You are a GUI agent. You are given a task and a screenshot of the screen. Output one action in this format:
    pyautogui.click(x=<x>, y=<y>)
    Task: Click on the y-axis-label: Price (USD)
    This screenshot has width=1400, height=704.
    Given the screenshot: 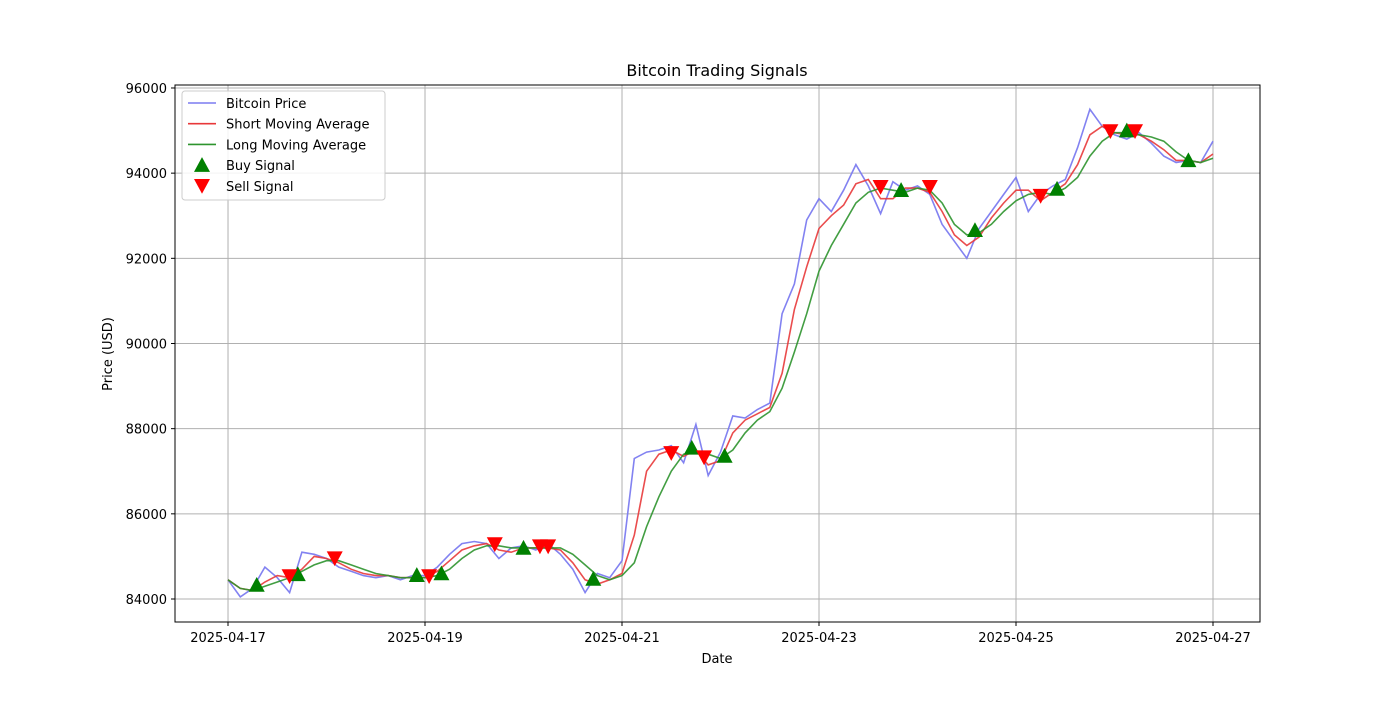 What is the action you would take?
    pyautogui.click(x=108, y=354)
    